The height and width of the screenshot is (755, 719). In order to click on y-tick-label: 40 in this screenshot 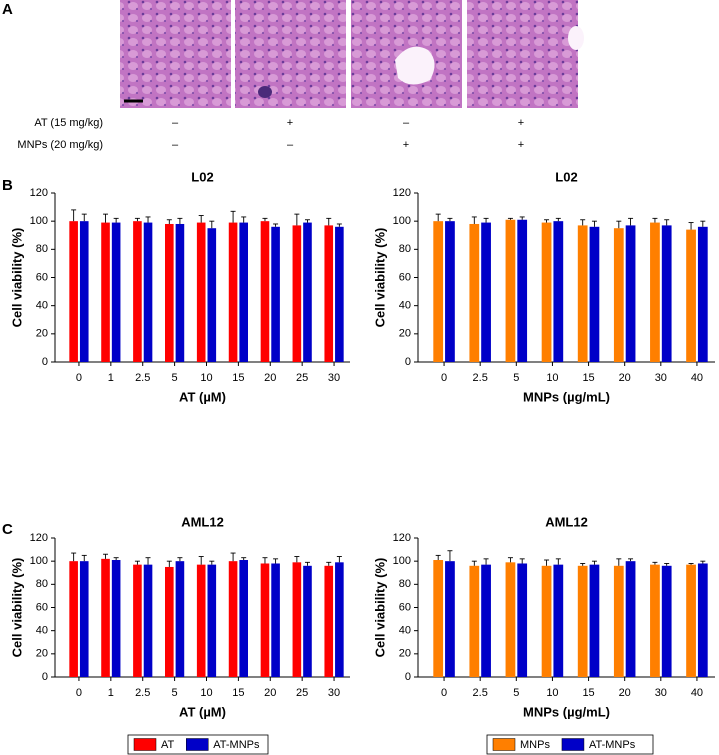, I will do `click(42, 306)`.